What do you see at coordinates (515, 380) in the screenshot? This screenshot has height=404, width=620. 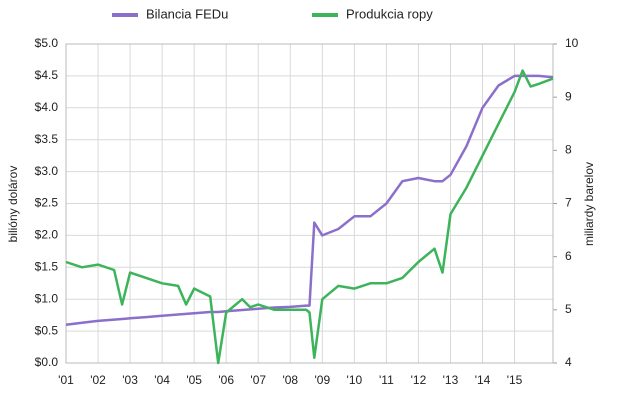 I see `x-tick-label: '15` at bounding box center [515, 380].